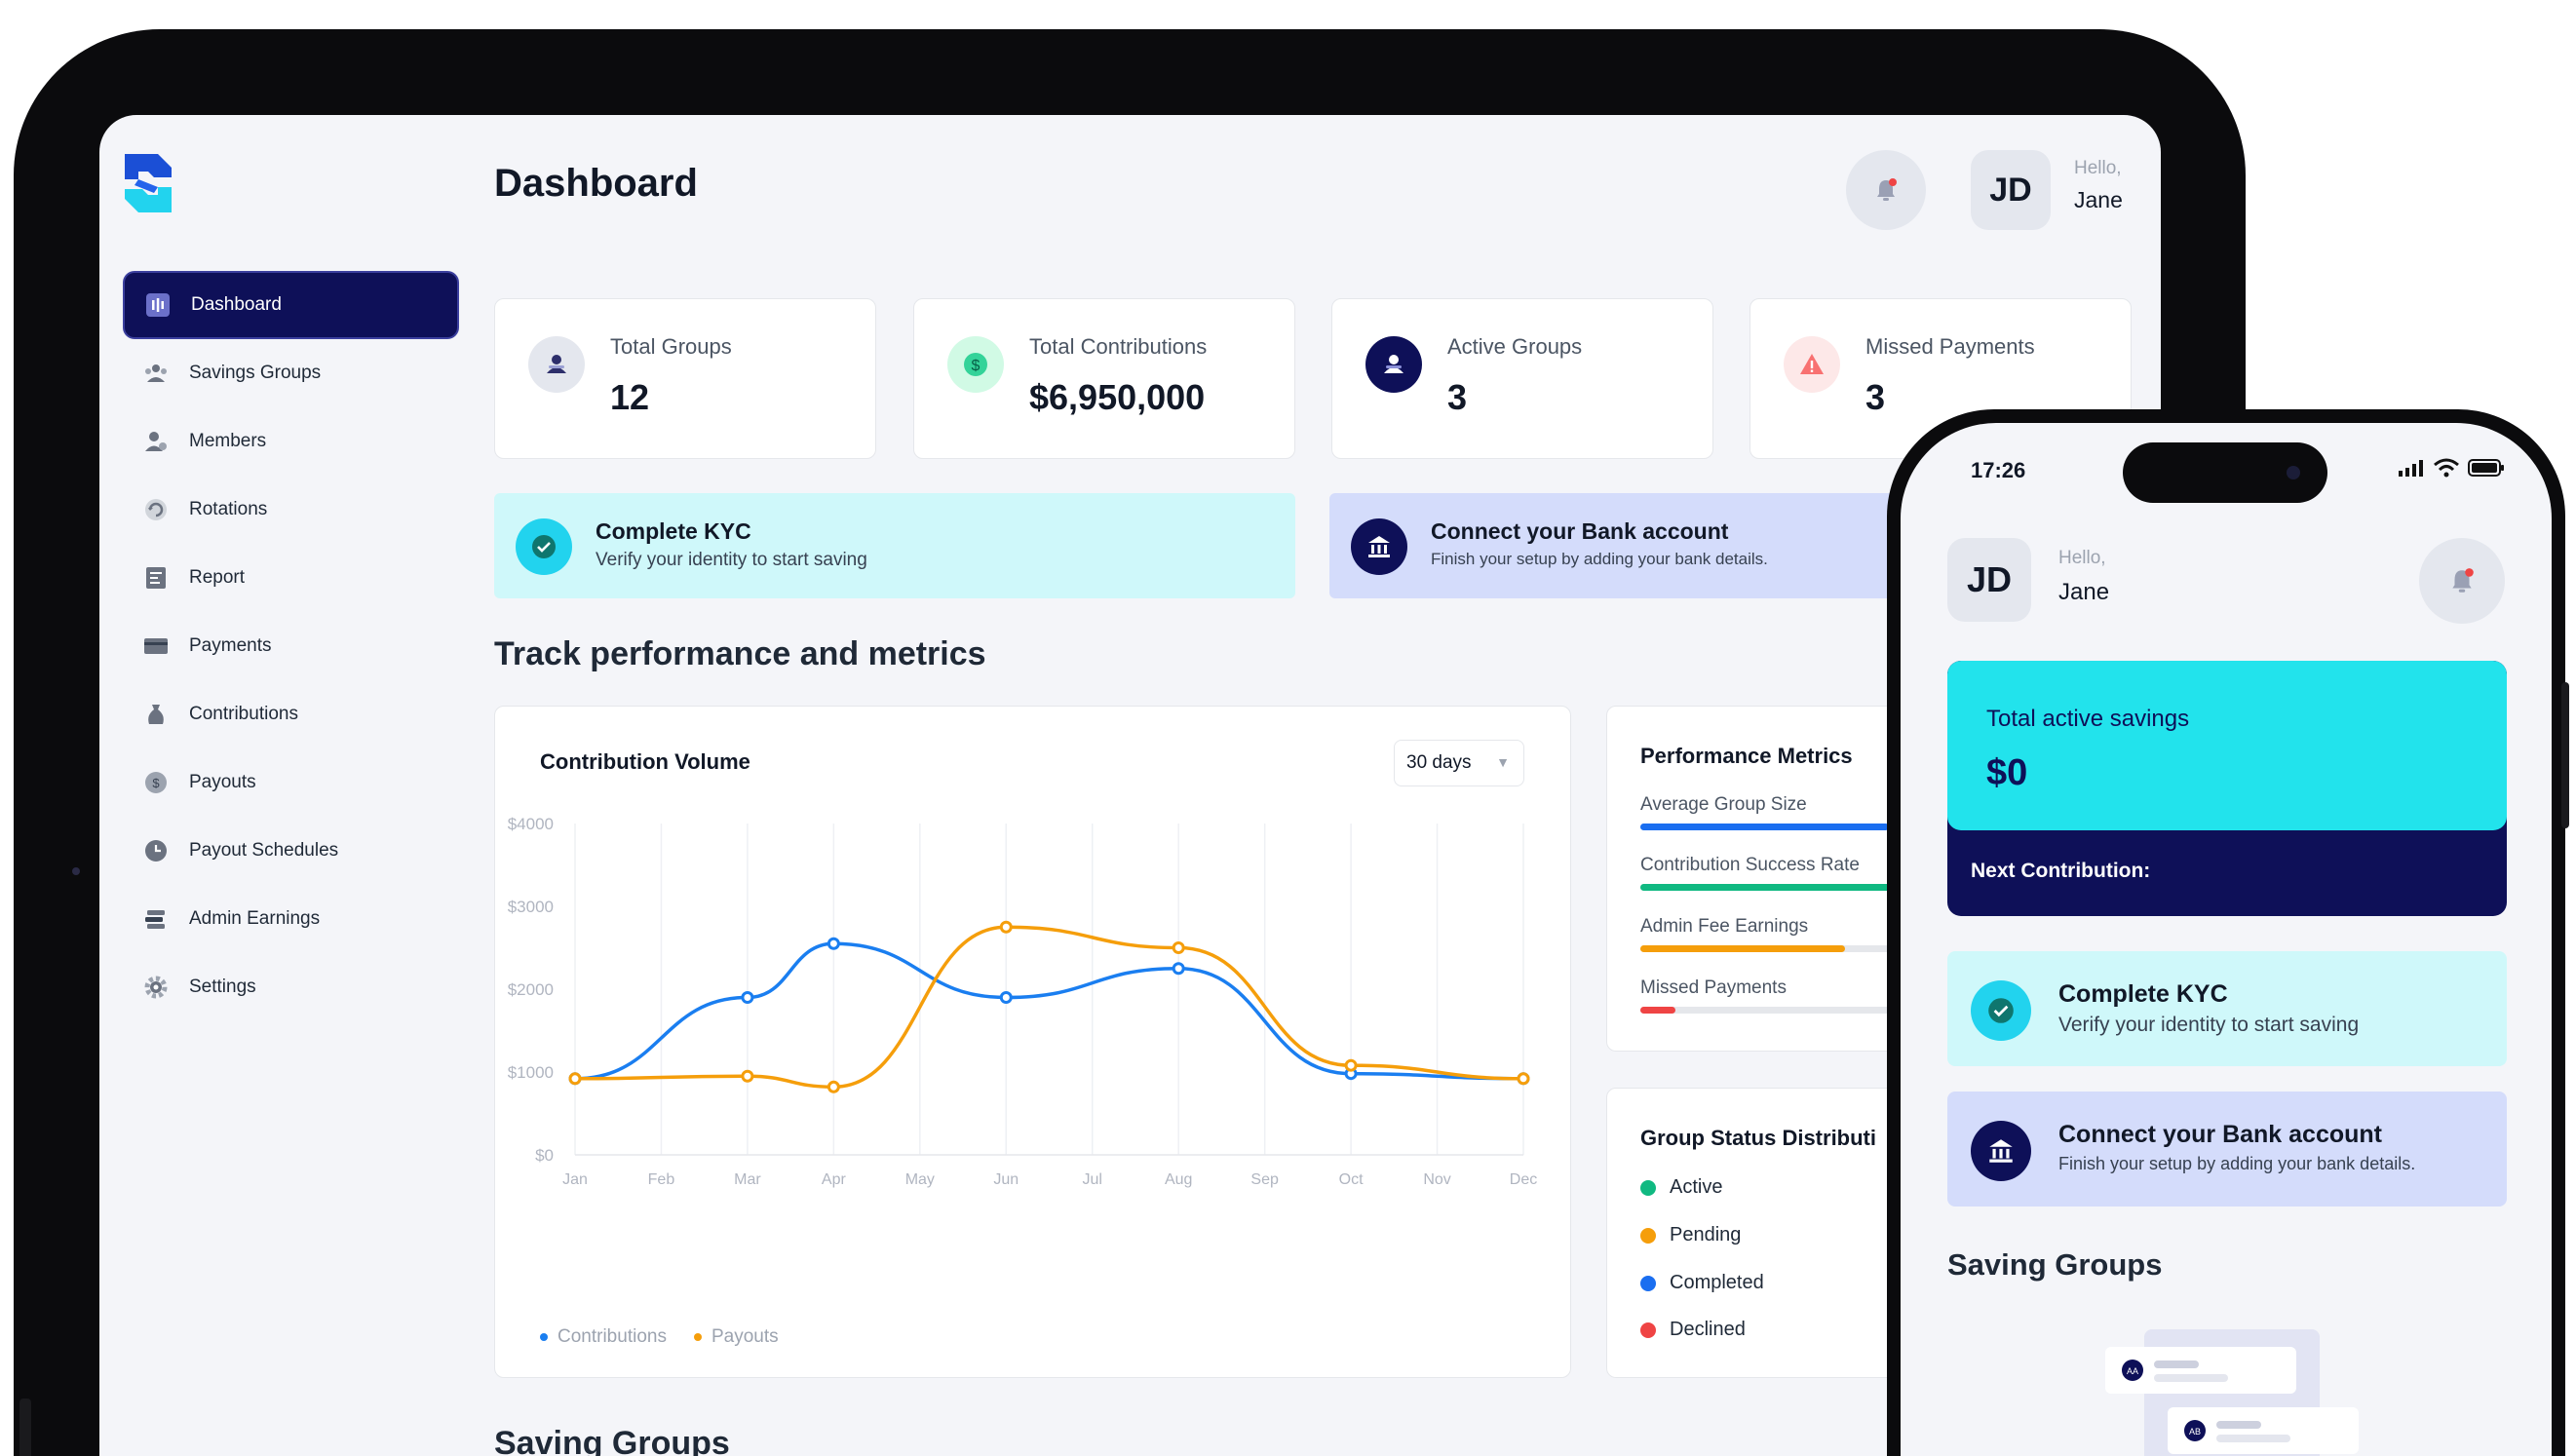  Describe the element at coordinates (2132, 1371) in the screenshot. I see `illus-badge-1: AA` at that location.